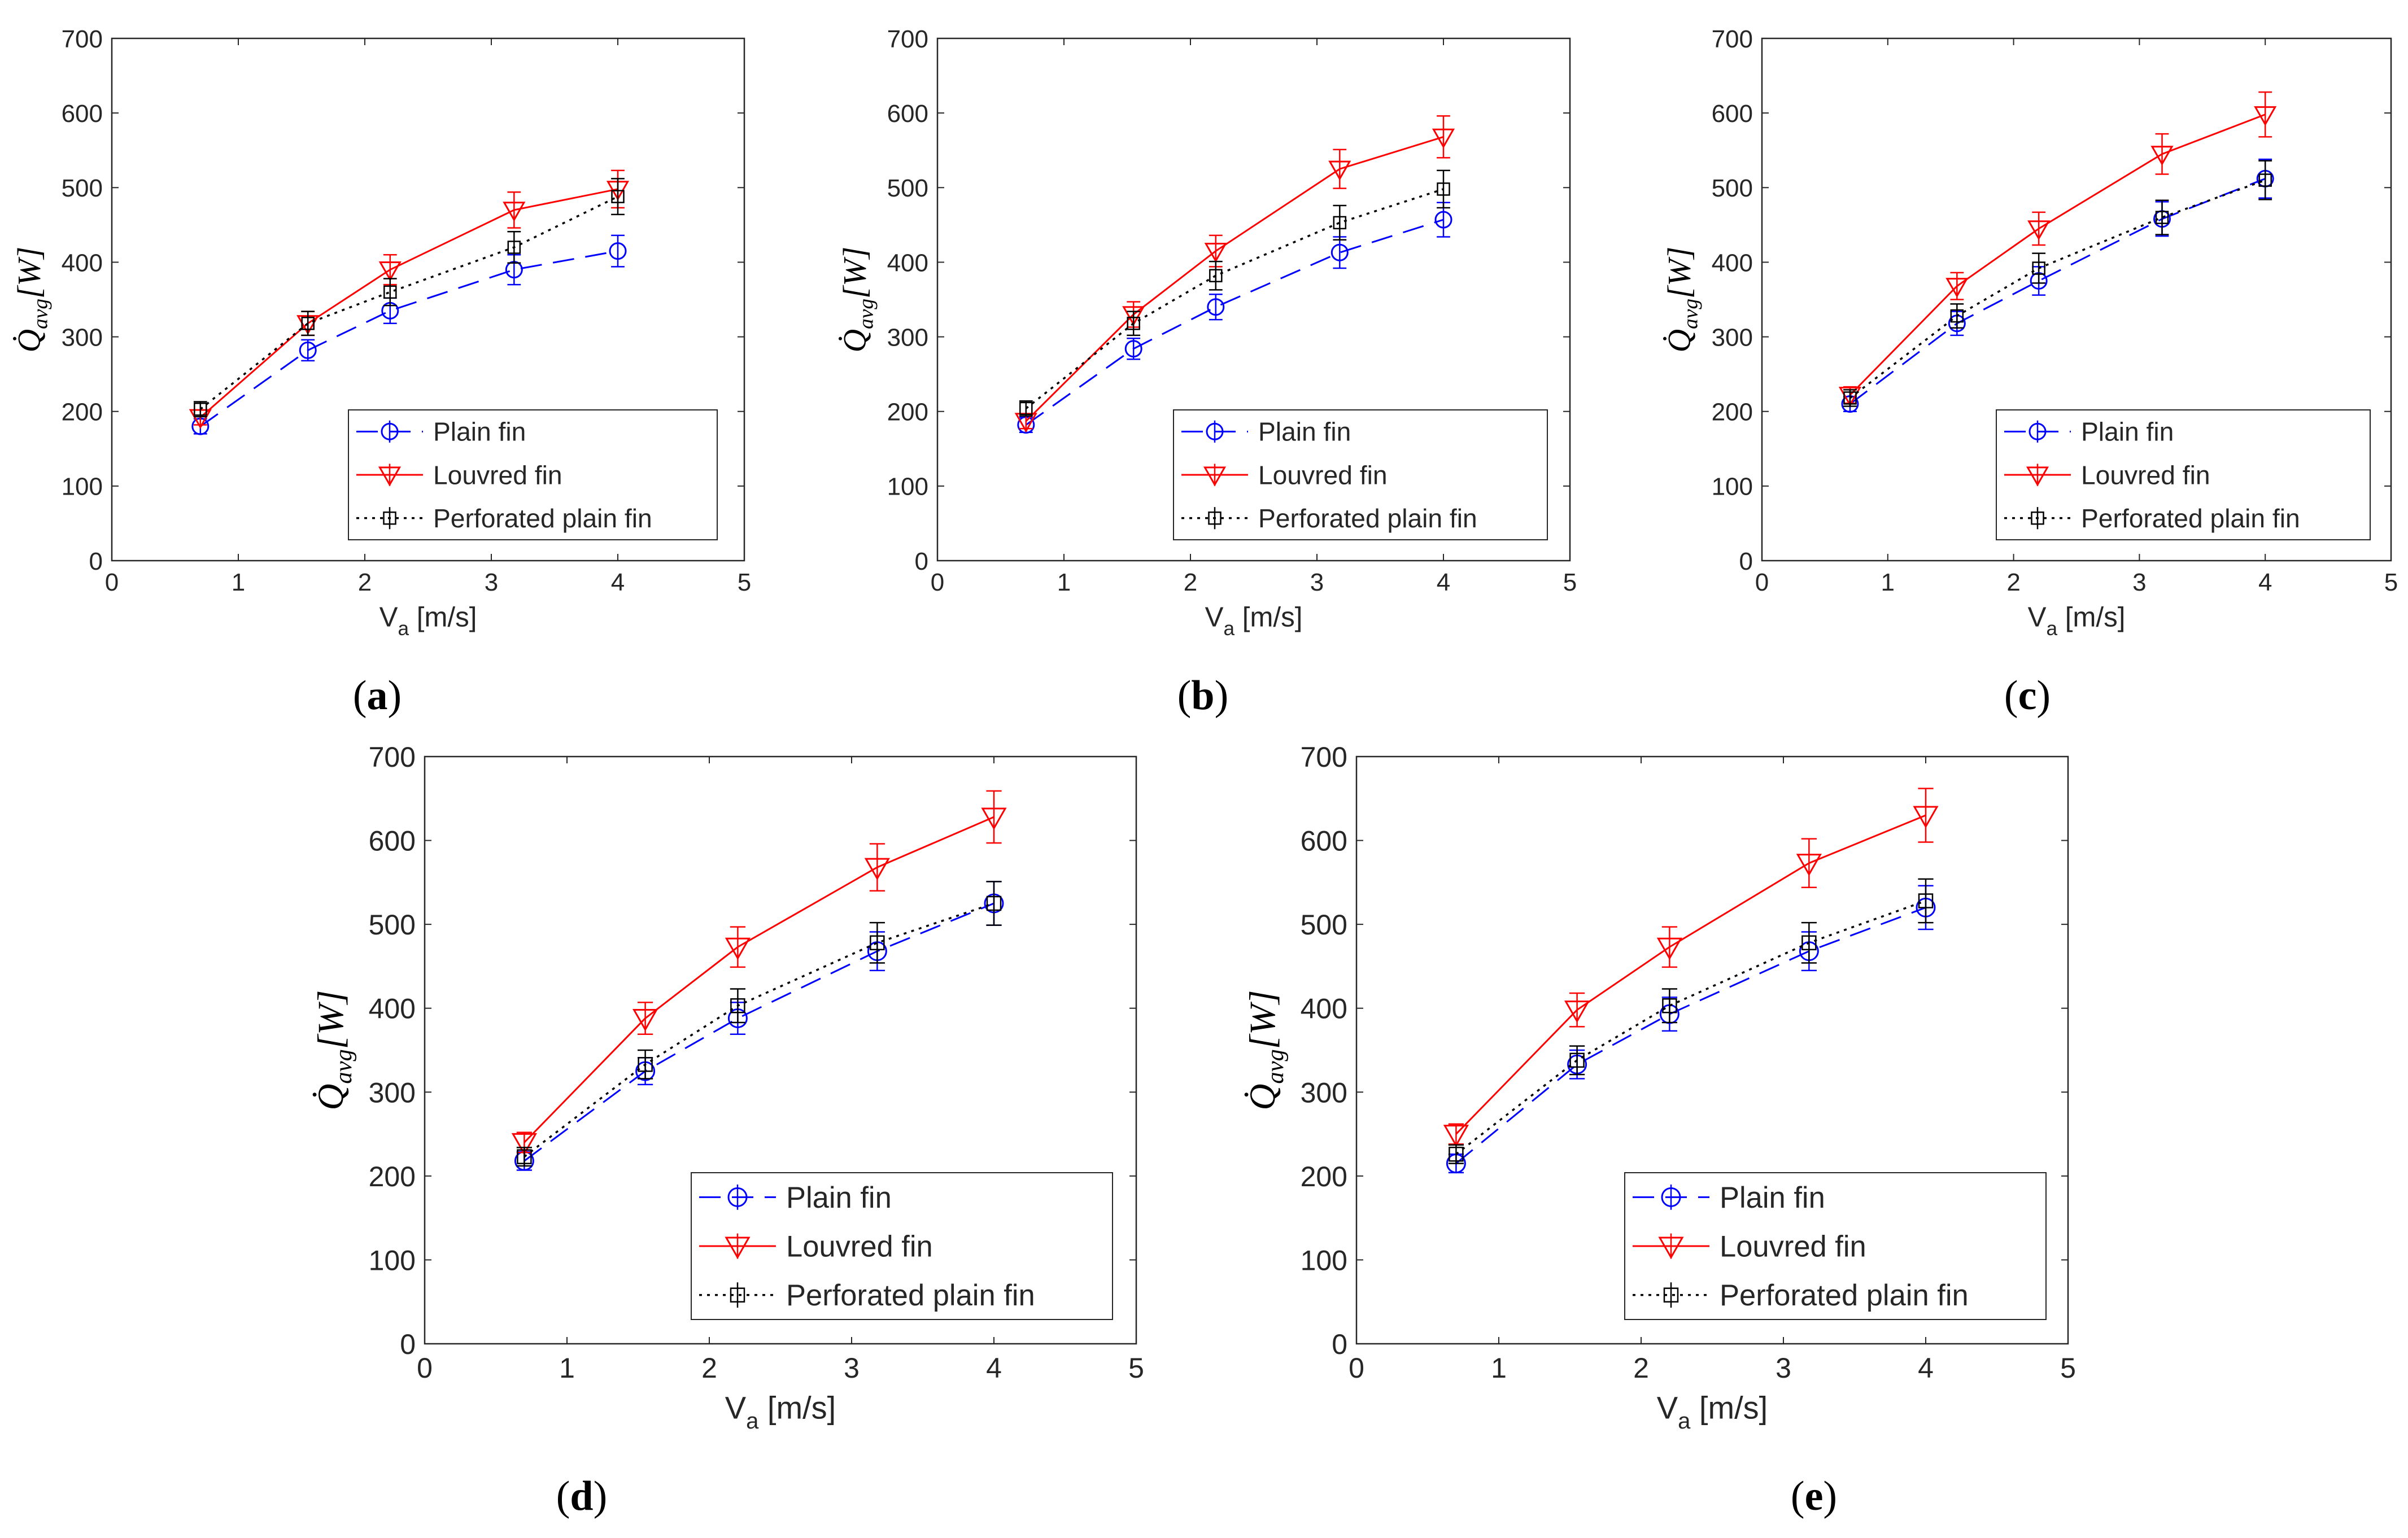  Describe the element at coordinates (1191, 582) in the screenshot. I see `x-tick-label-b-2: 2` at that location.